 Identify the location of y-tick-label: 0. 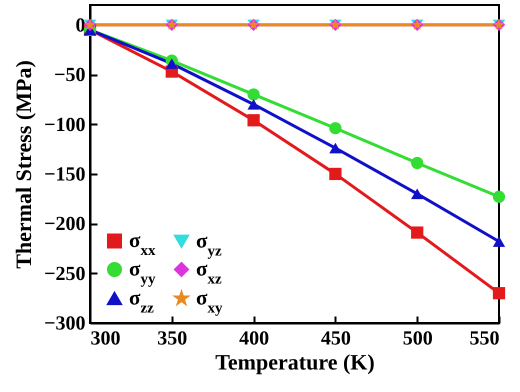
(81, 25).